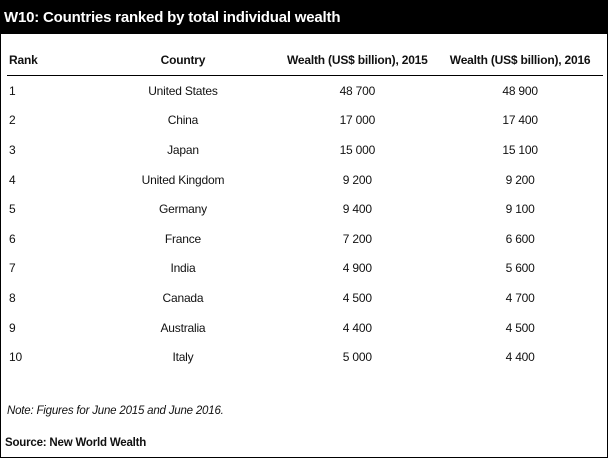 The height and width of the screenshot is (458, 608). What do you see at coordinates (305, 357) in the screenshot?
I see `table-row: 10 Italy 5 000 4 400` at bounding box center [305, 357].